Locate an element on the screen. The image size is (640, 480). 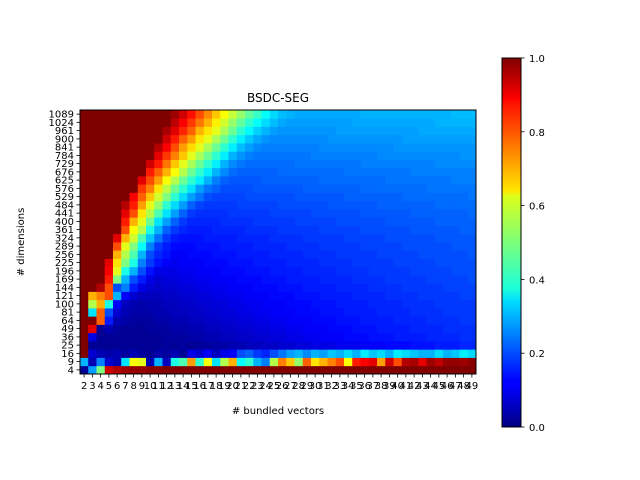
x-tick-label: 9 is located at coordinates (142, 386).